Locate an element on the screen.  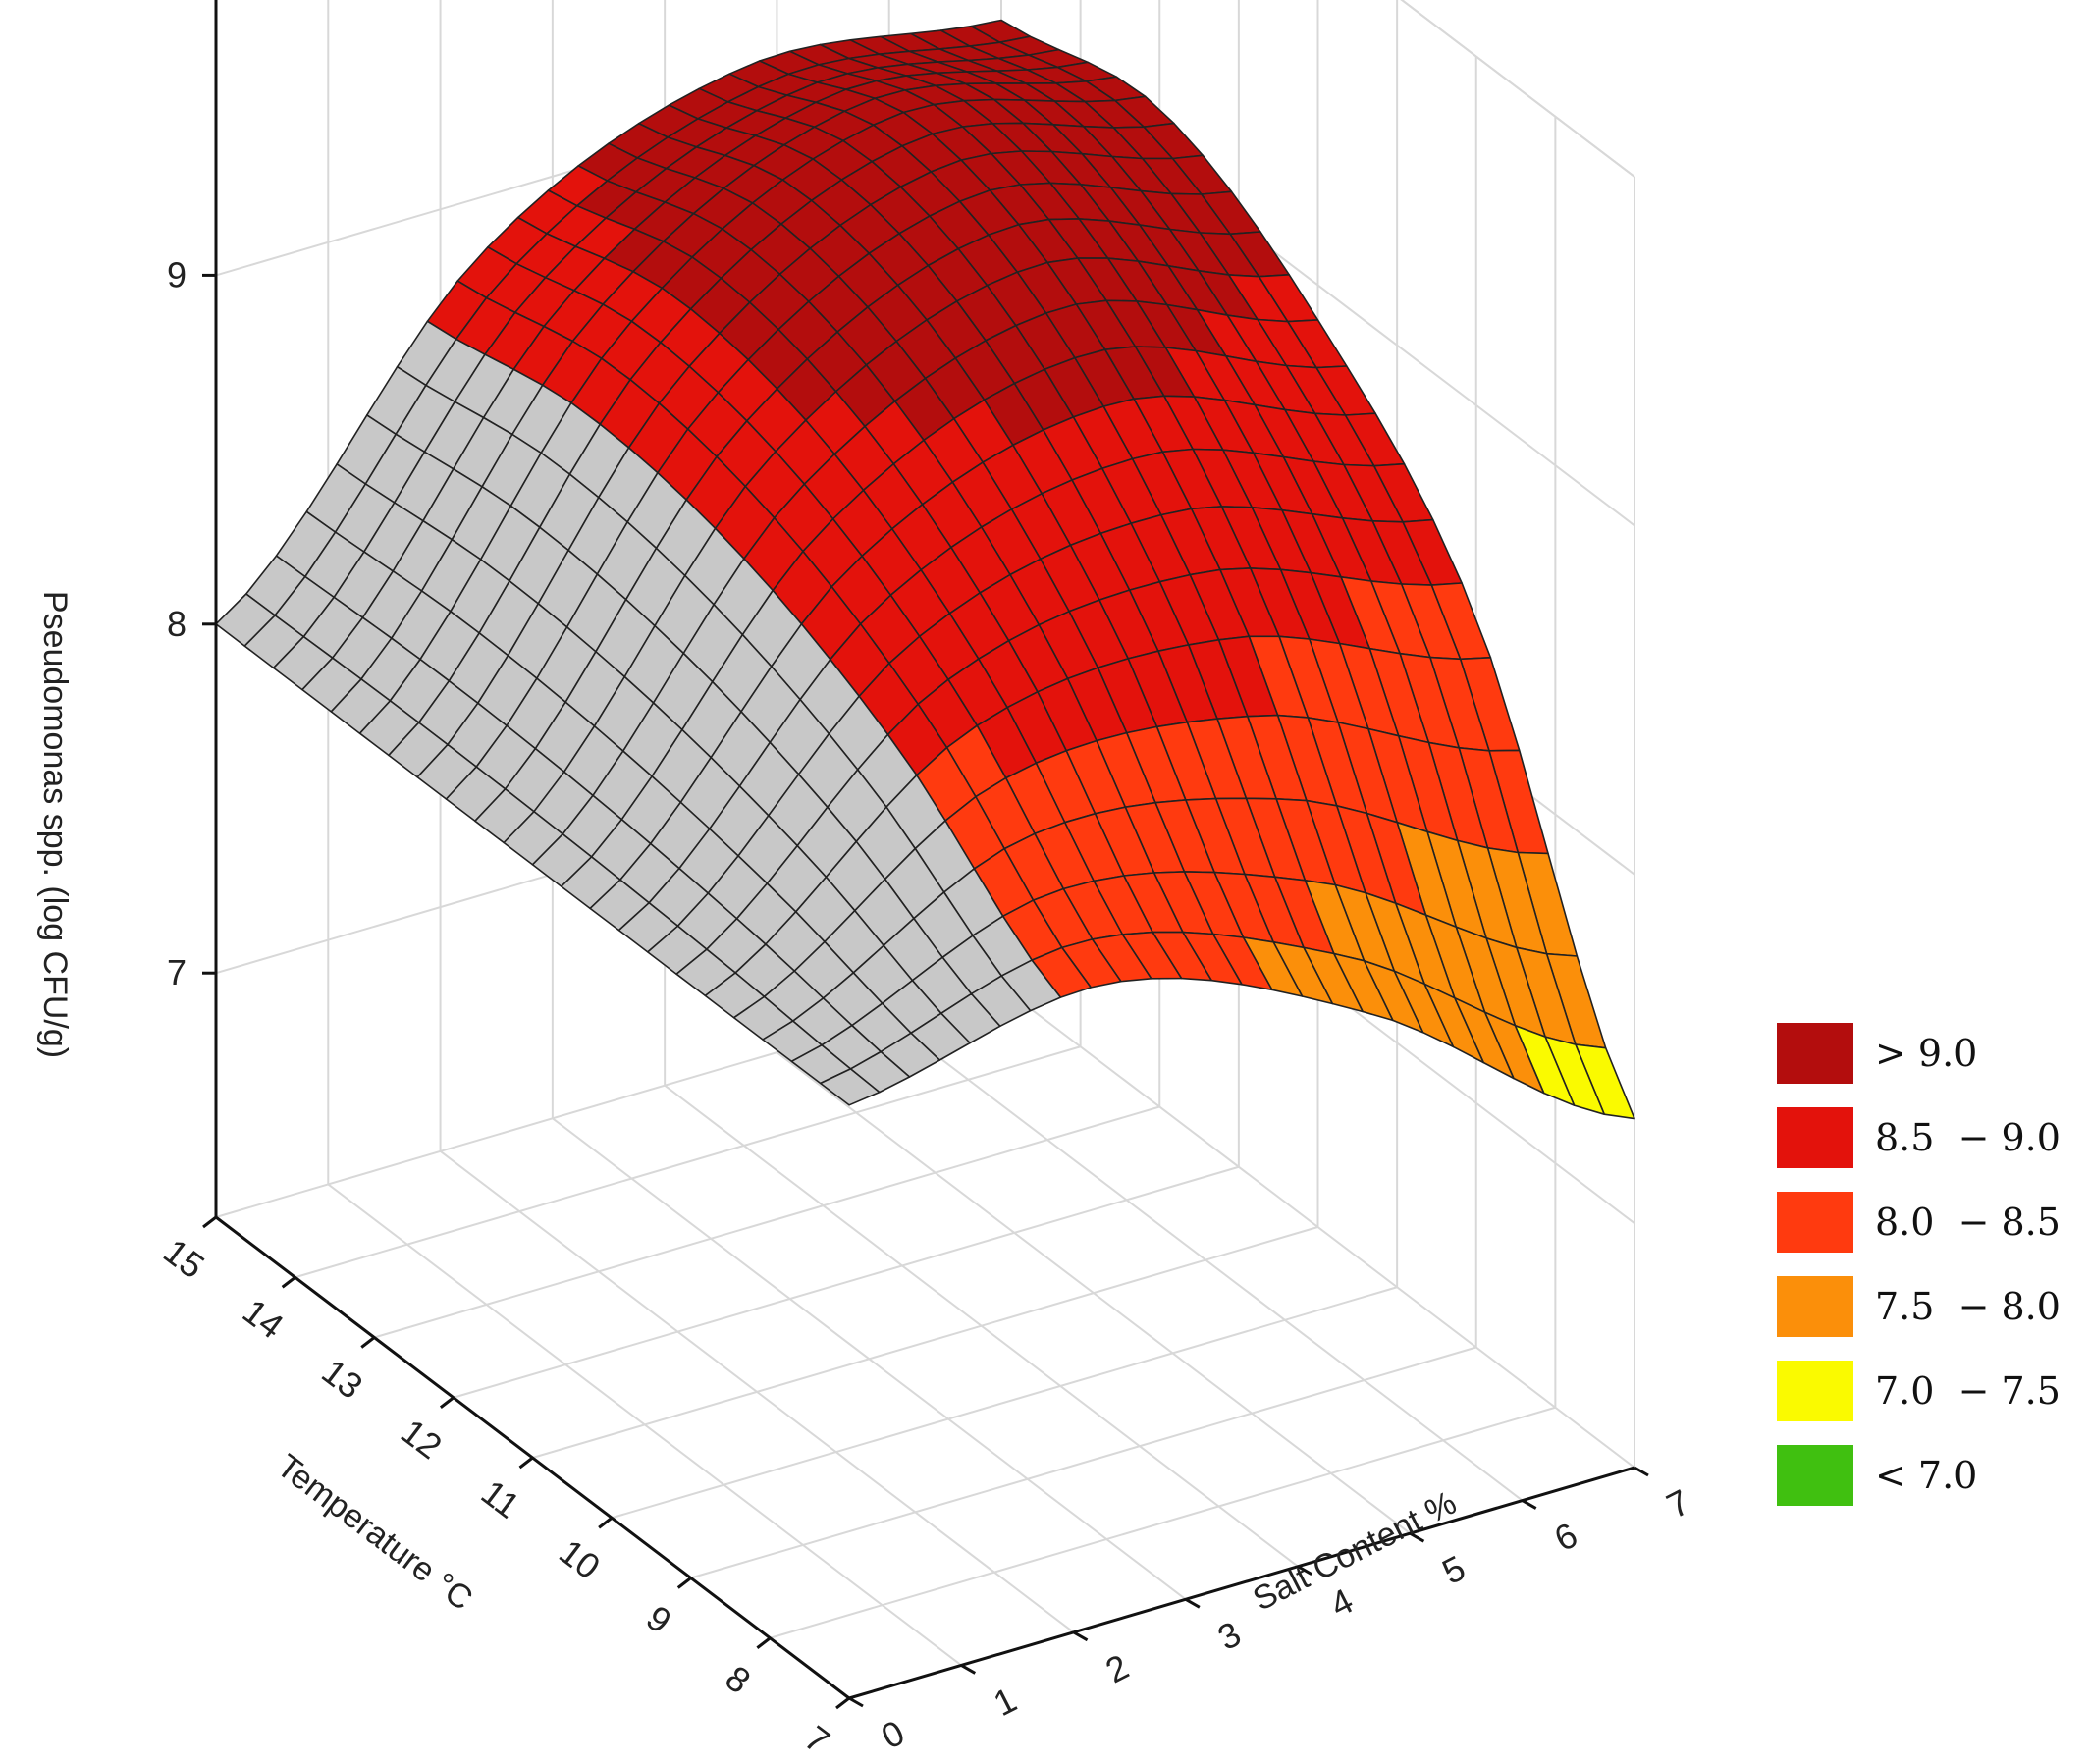
z-axis-title: Pseudomonas spp. (log CFU/g) is located at coordinates (55, 824).